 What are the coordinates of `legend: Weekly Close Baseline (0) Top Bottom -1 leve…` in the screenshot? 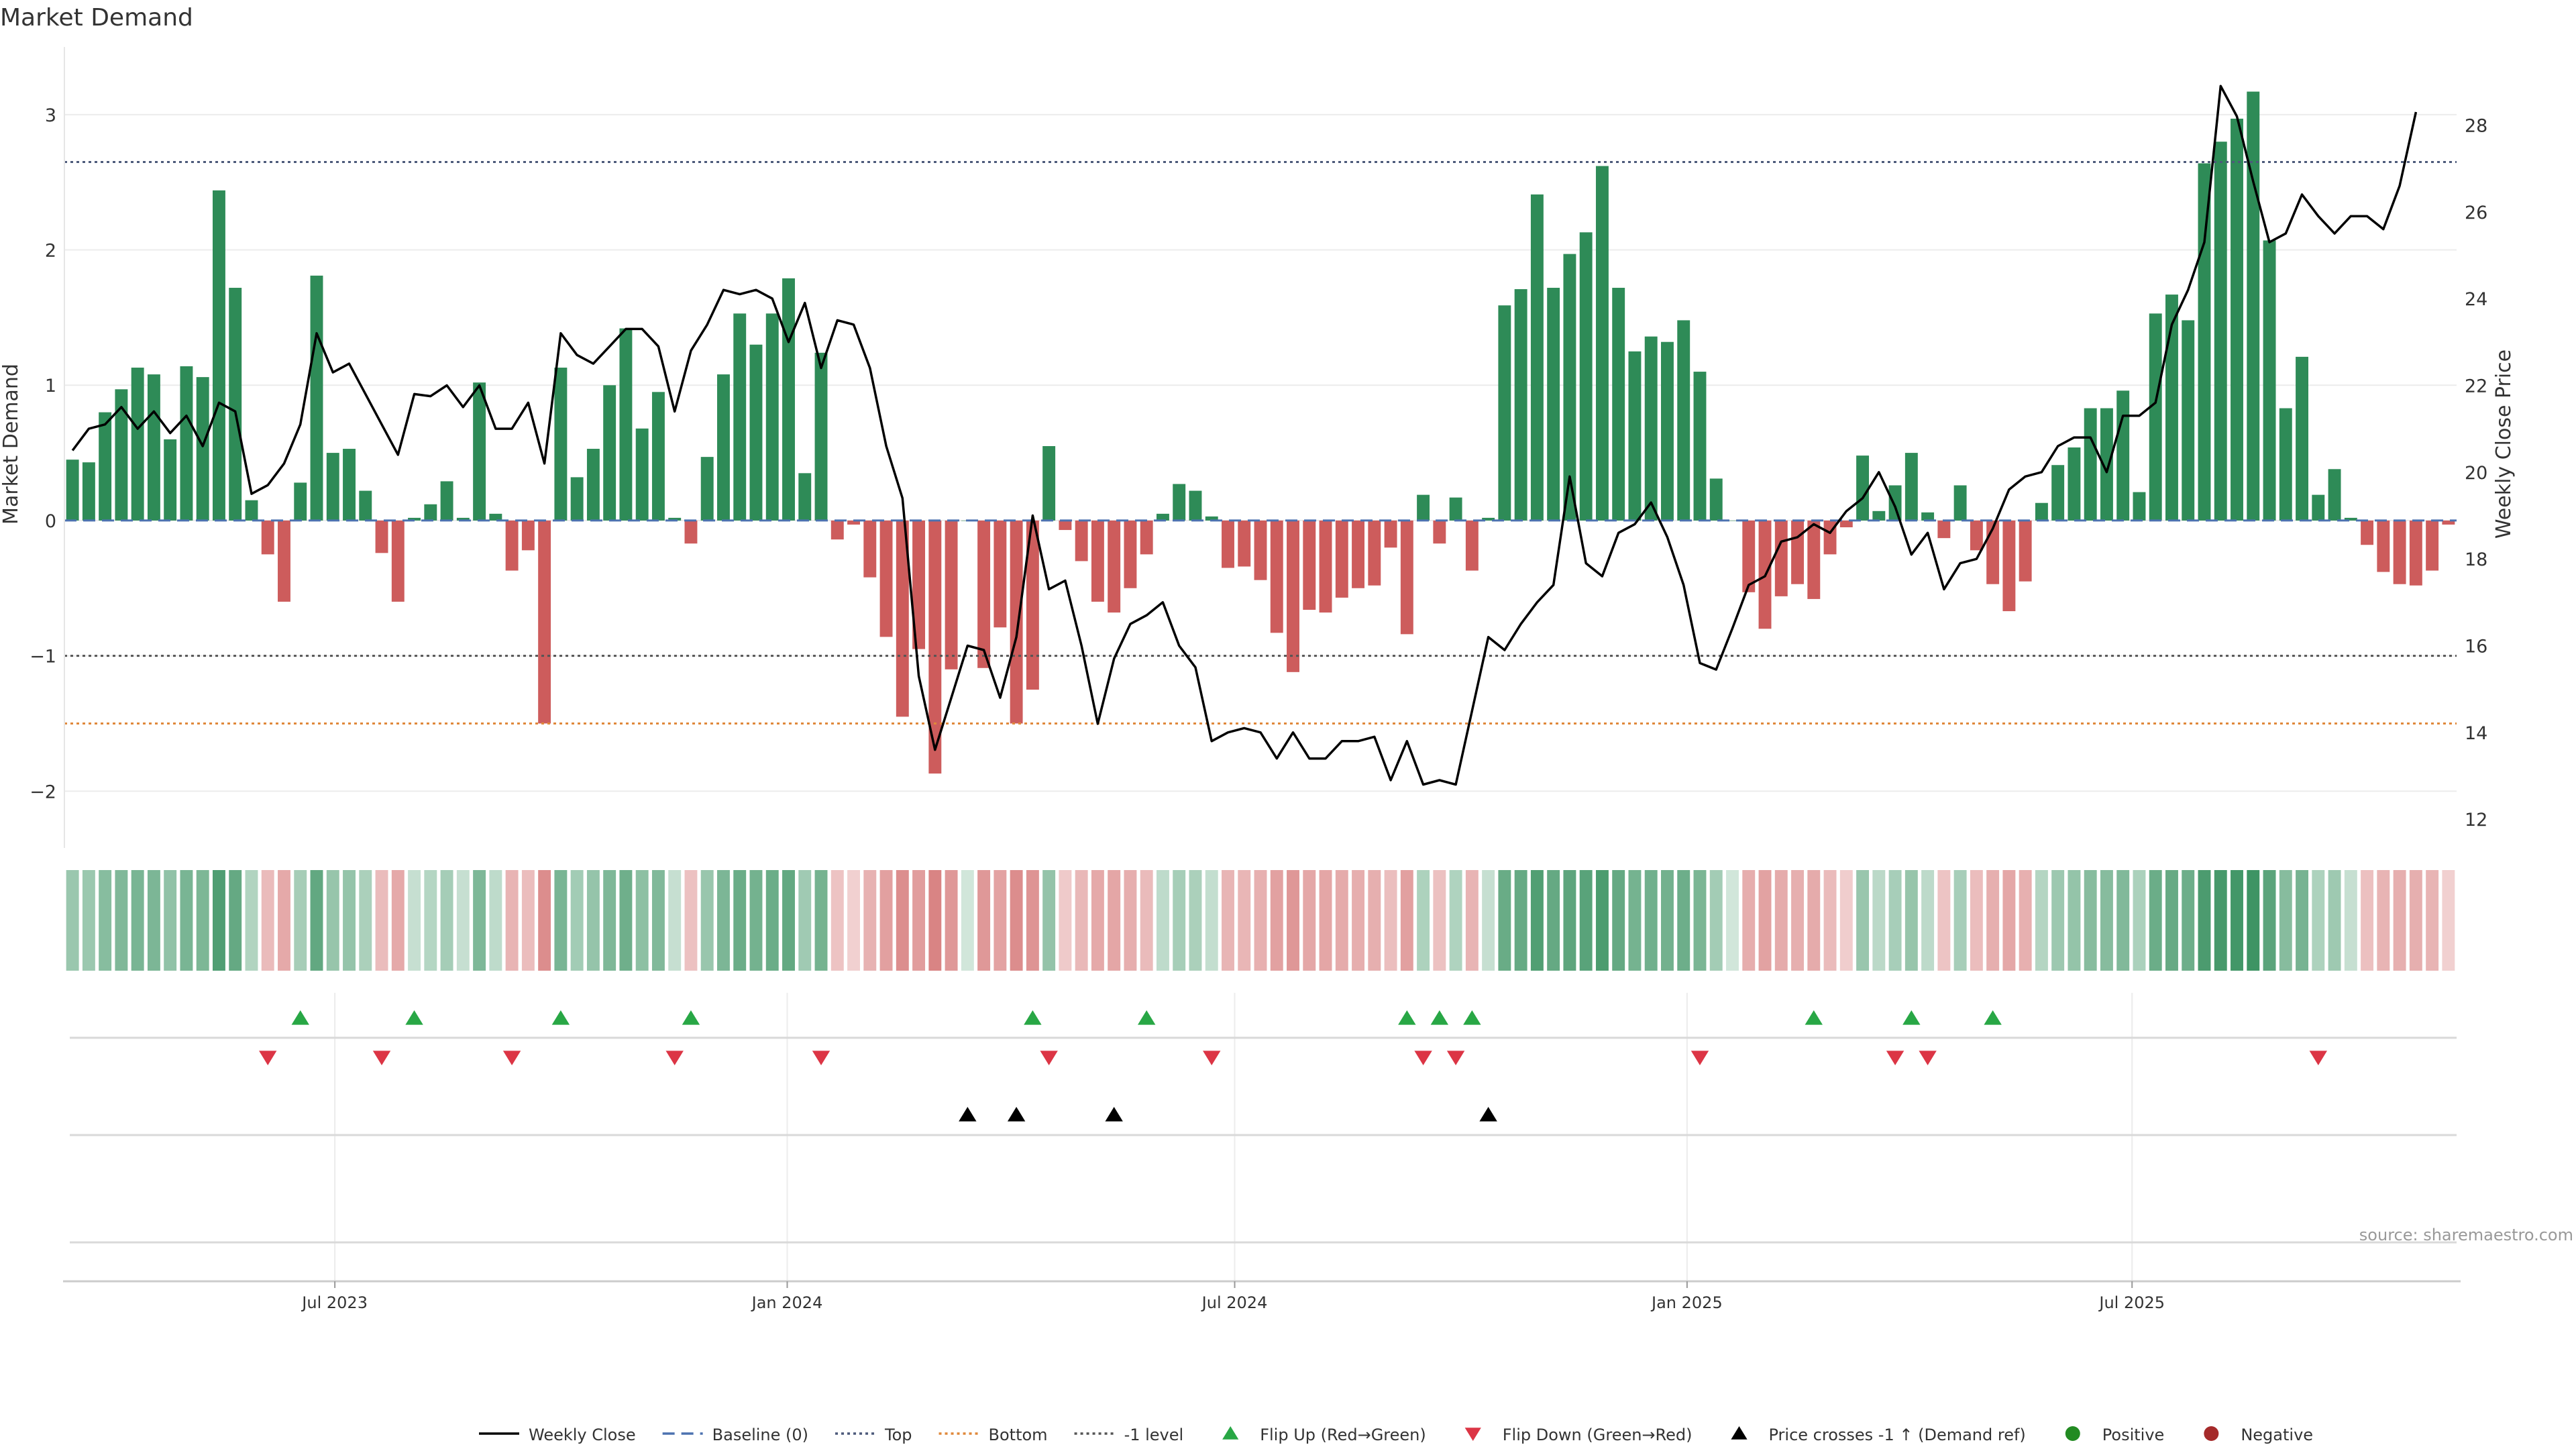 It's located at (1396, 1435).